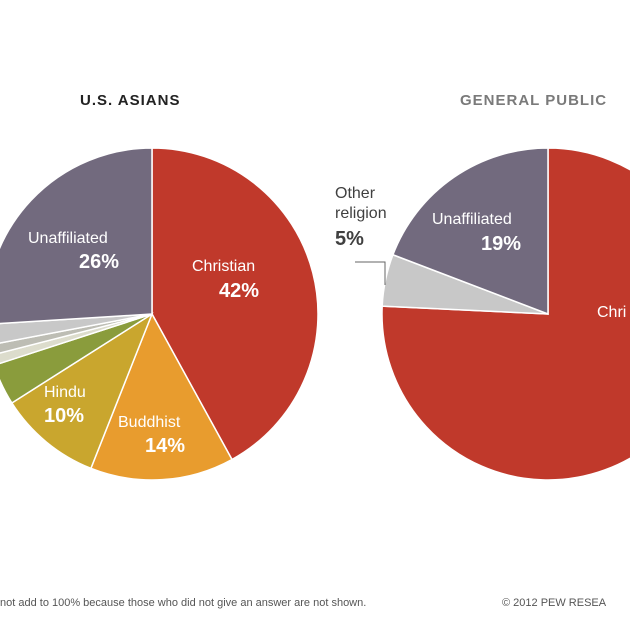  I want to click on label-public-christian: Chri, so click(611, 312).